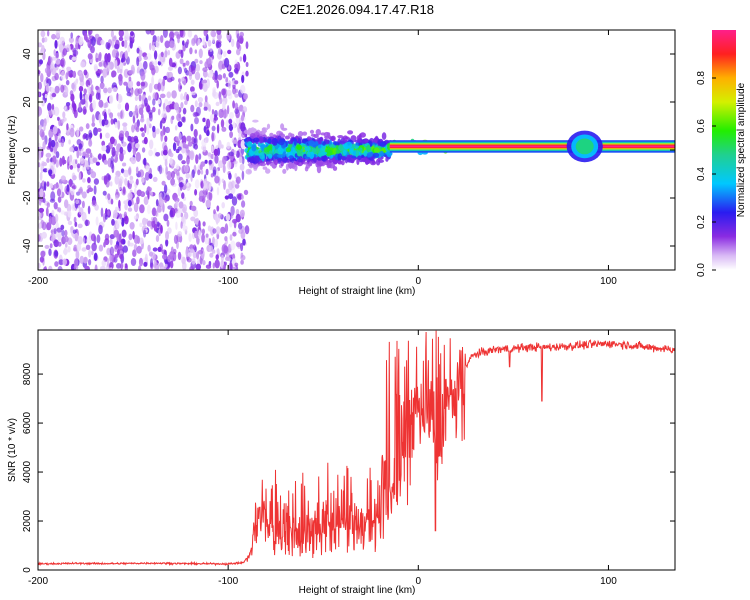 The width and height of the screenshot is (750, 600). Describe the element at coordinates (701, 126) in the screenshot. I see `colorbar-tick-label: 0.6` at that location.